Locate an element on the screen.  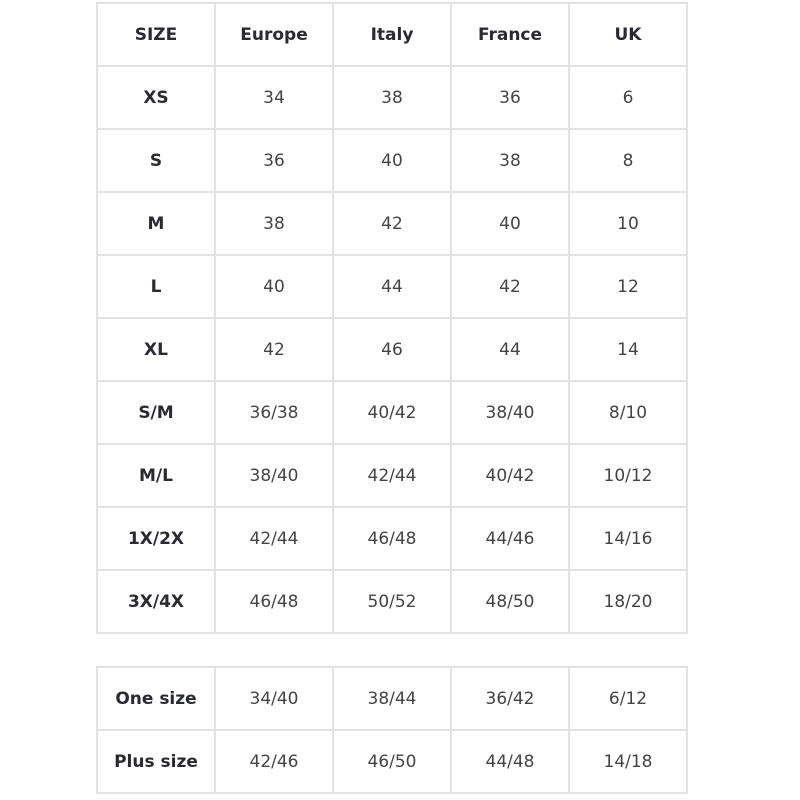
size-value-cell: 6 is located at coordinates (628, 97).